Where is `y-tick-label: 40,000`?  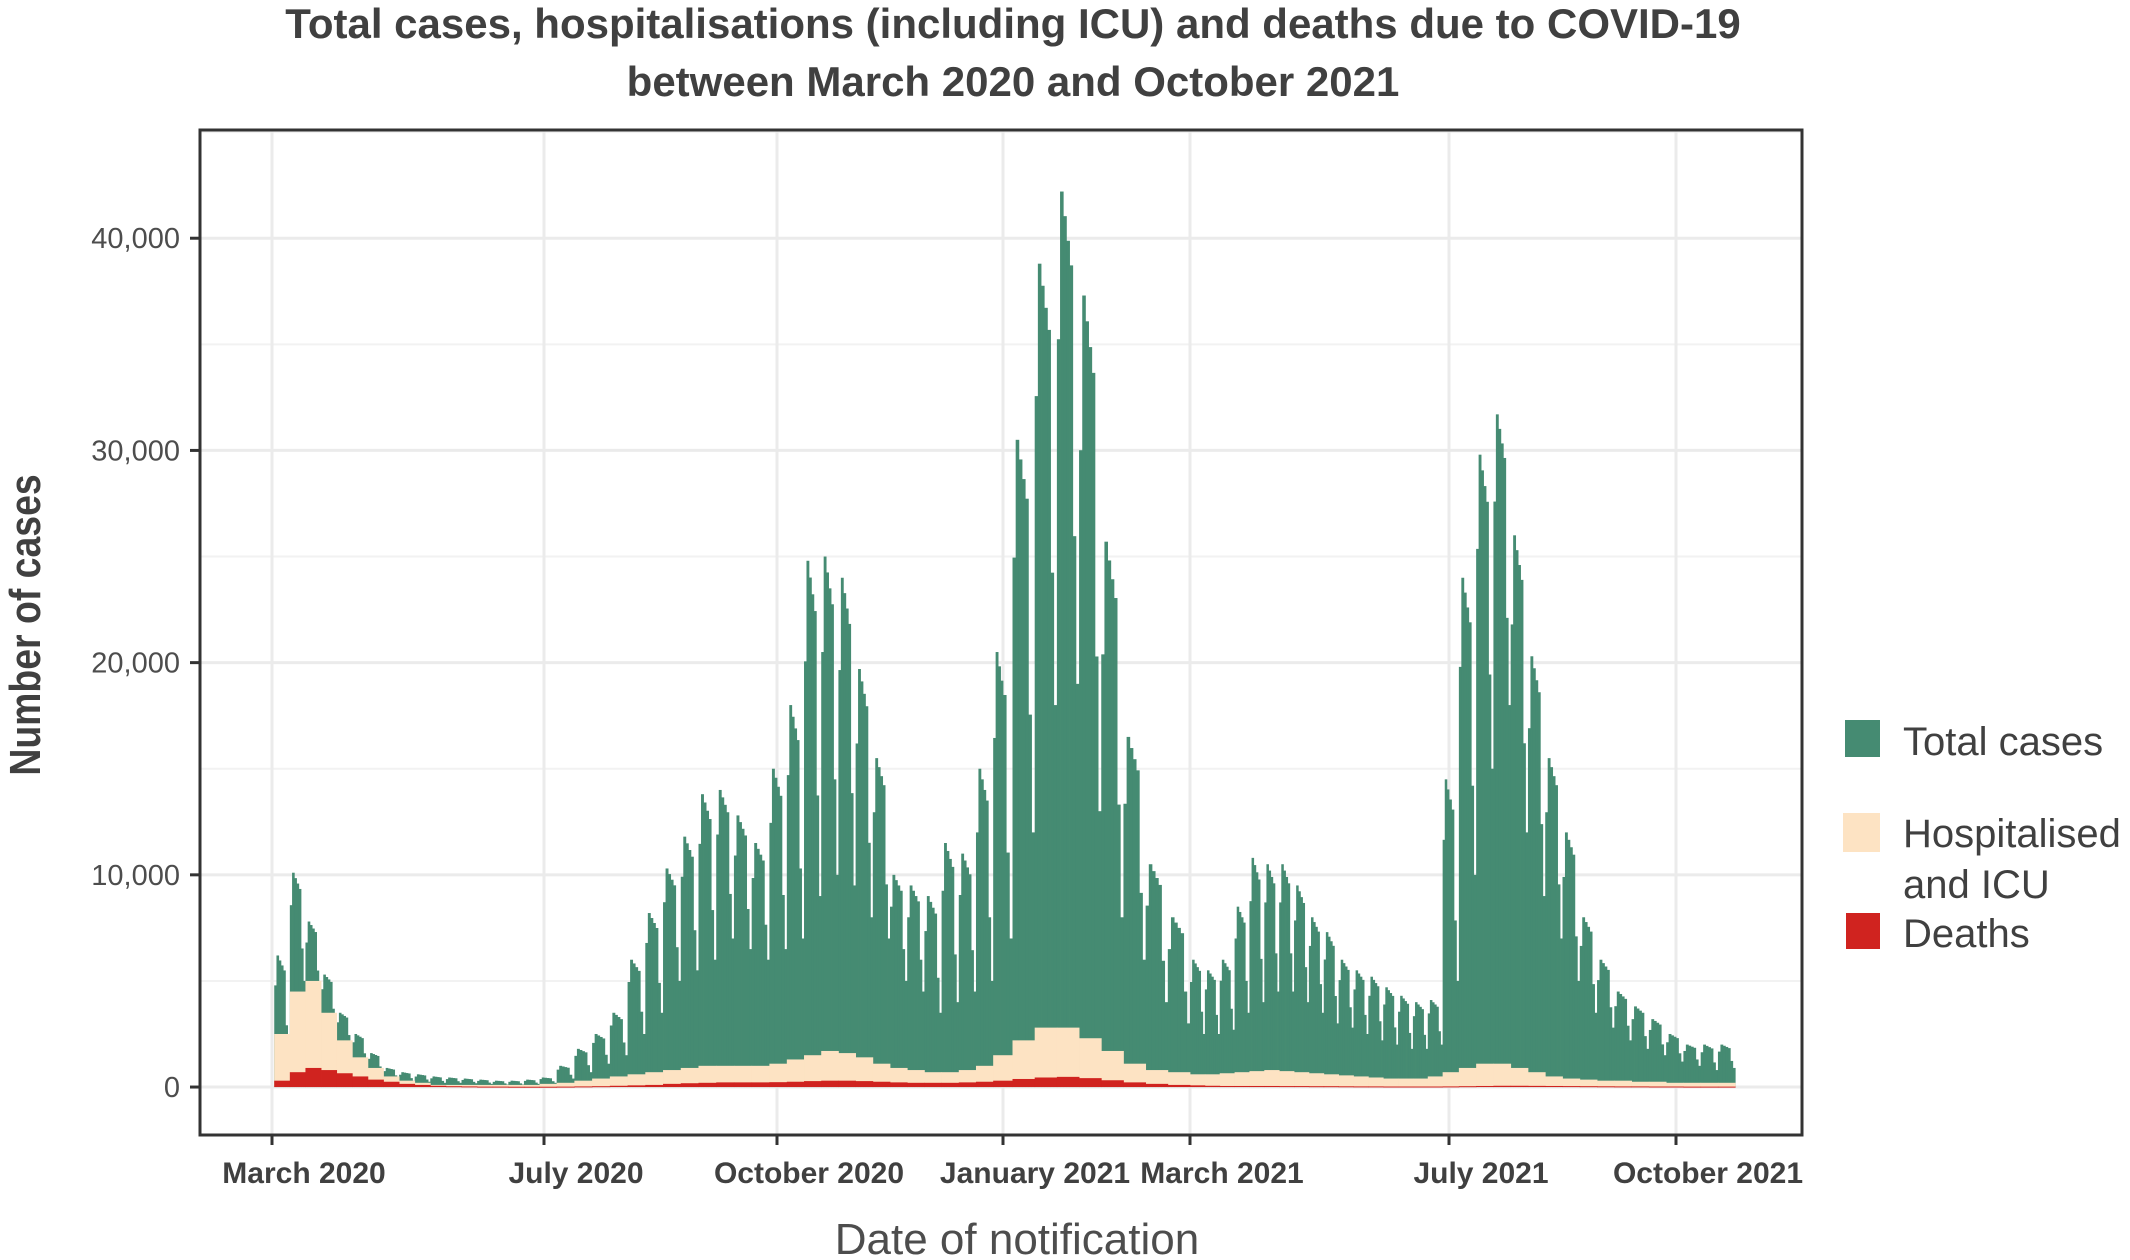
y-tick-label: 40,000 is located at coordinates (135, 239).